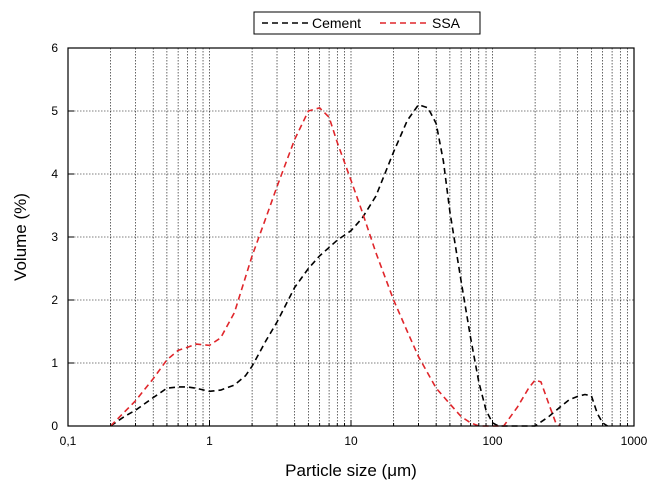 The image size is (650, 488). I want to click on y-tick-label: 0, so click(54, 426).